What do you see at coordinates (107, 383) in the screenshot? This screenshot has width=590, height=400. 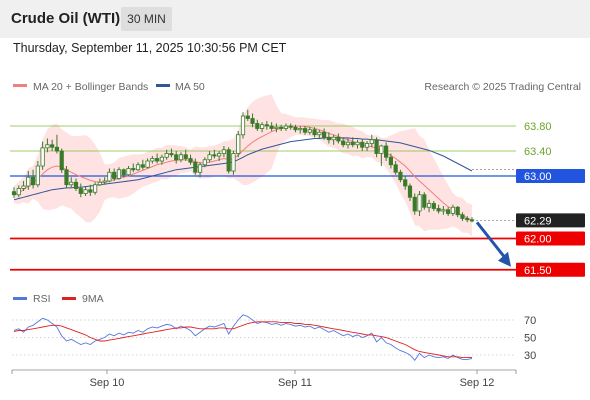 I see `x-tick-label: Sep 10` at bounding box center [107, 383].